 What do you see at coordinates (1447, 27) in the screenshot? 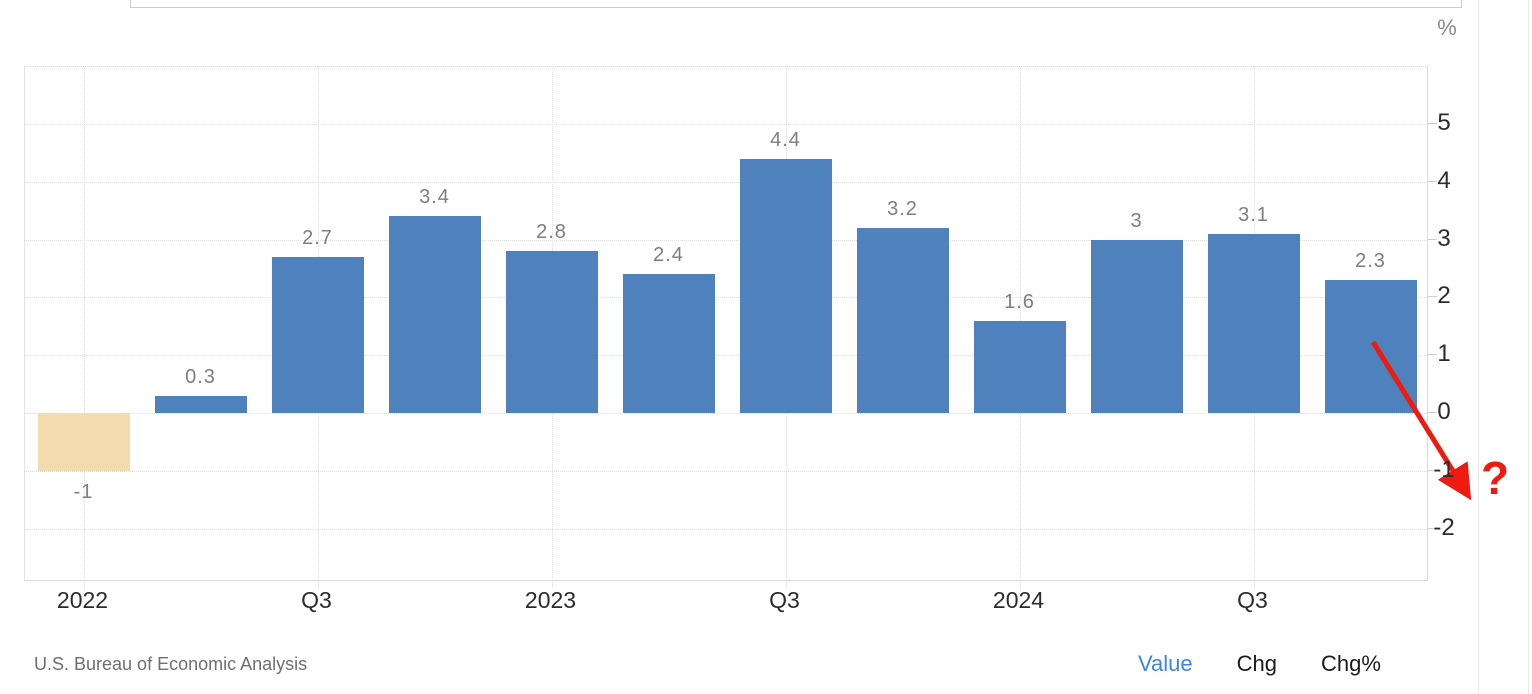
I see `y-axis-unit-label: %` at bounding box center [1447, 27].